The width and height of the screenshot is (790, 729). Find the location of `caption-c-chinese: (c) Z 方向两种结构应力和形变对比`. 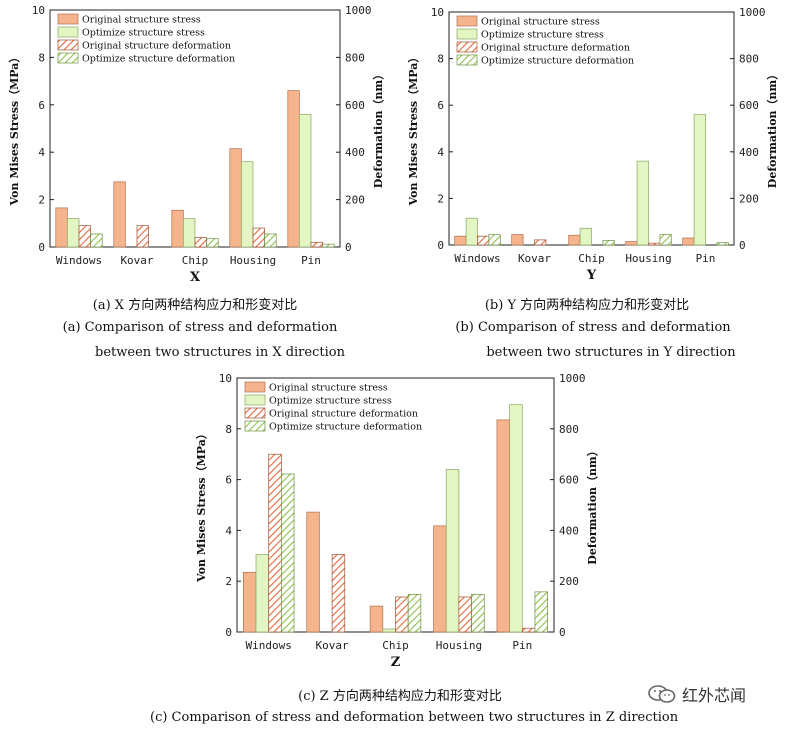

caption-c-chinese: (c) Z 方向两种结构应力和形变对比 is located at coordinates (400, 696).